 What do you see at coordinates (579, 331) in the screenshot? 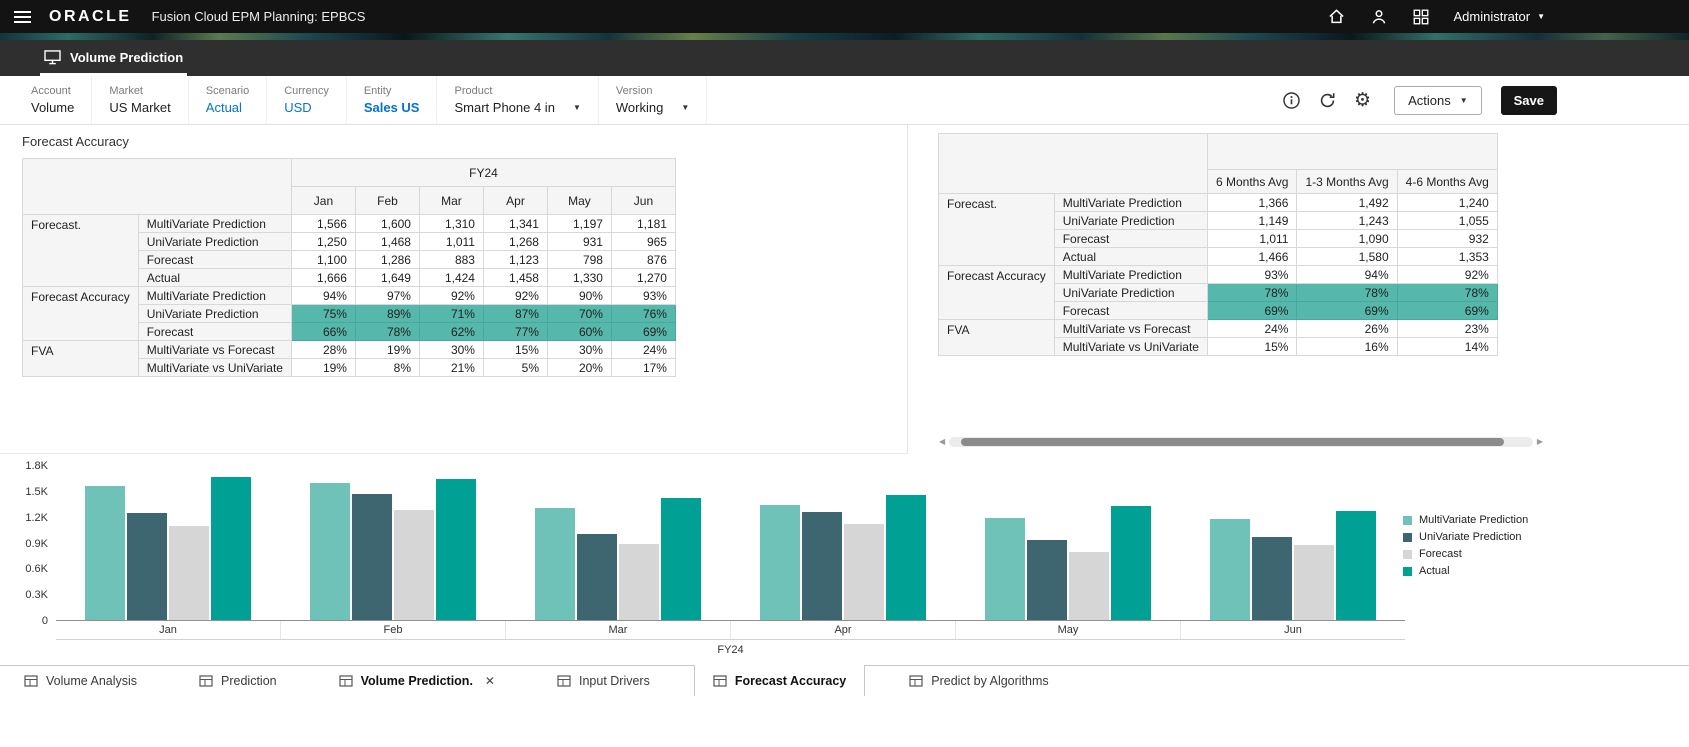
I see `grid-cell: 60%` at bounding box center [579, 331].